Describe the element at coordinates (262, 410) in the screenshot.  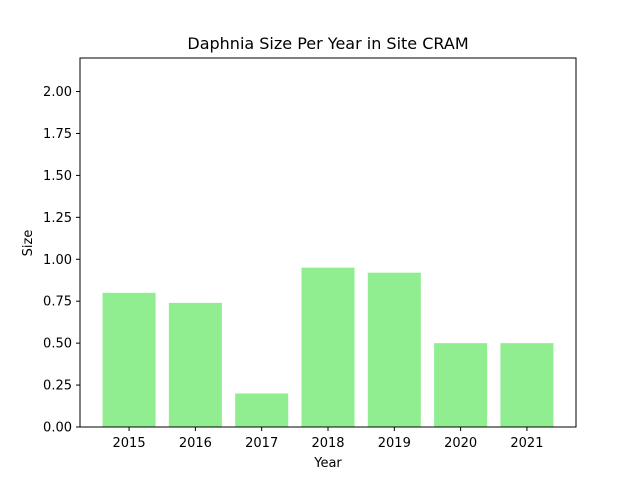
I see `bar-2017` at that location.